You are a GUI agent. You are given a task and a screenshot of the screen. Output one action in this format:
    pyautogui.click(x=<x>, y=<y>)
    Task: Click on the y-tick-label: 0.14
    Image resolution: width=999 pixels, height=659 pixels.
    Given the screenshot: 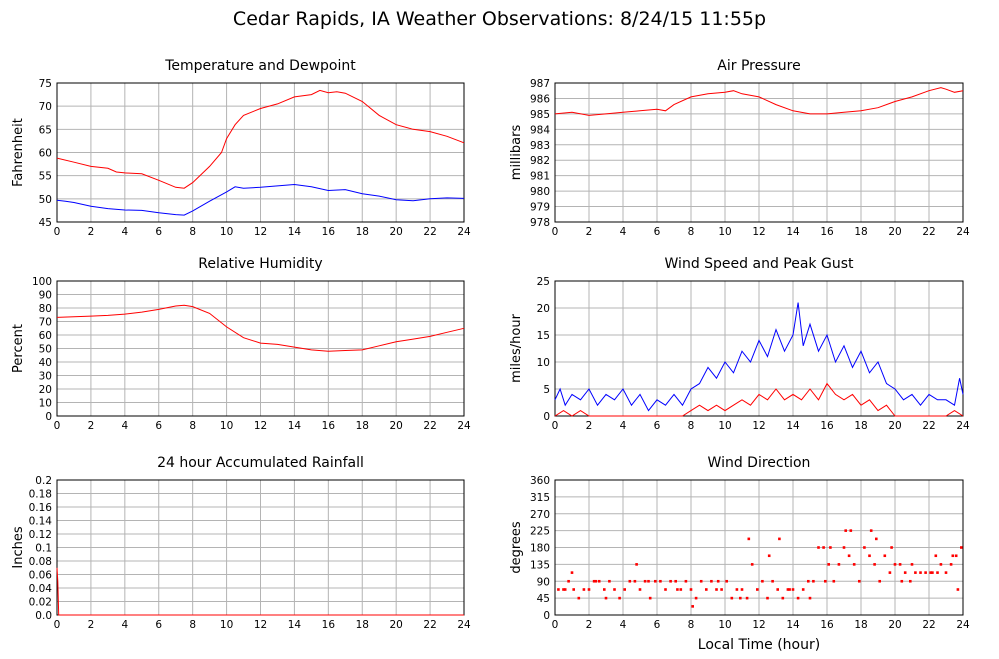 What is the action you would take?
    pyautogui.click(x=41, y=522)
    